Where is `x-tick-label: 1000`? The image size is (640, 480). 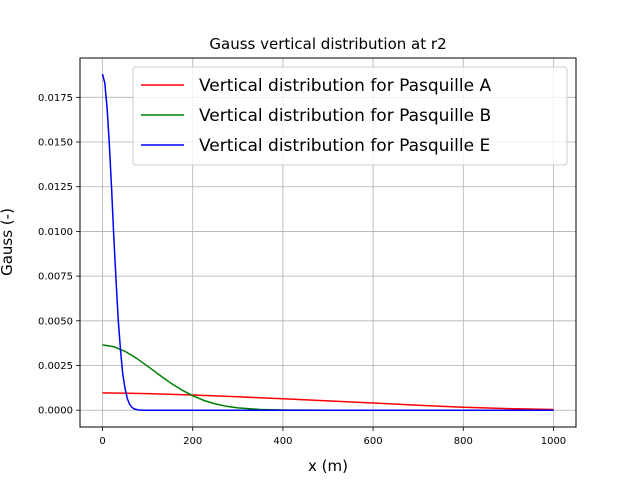
x-tick-label: 1000 is located at coordinates (553, 441).